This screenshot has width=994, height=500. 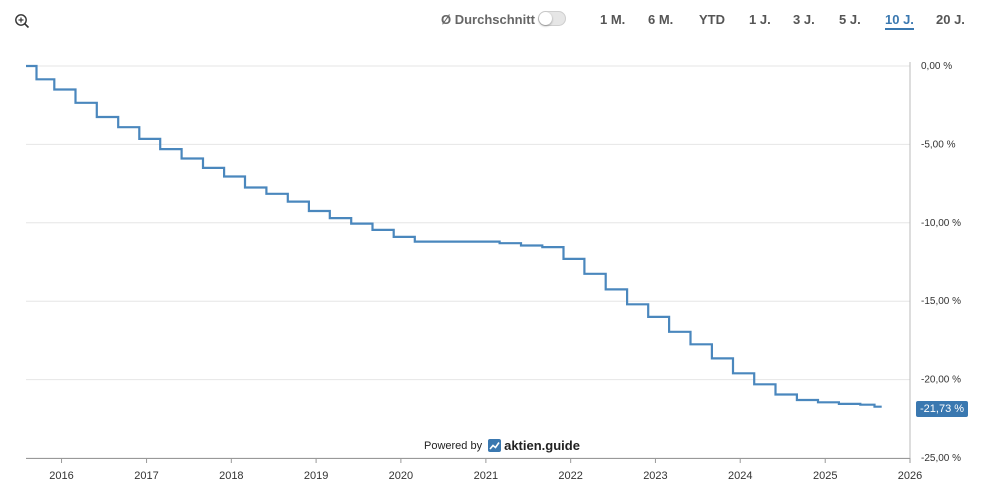 What do you see at coordinates (760, 19) in the screenshot?
I see `range-1y-button: 1 J.` at bounding box center [760, 19].